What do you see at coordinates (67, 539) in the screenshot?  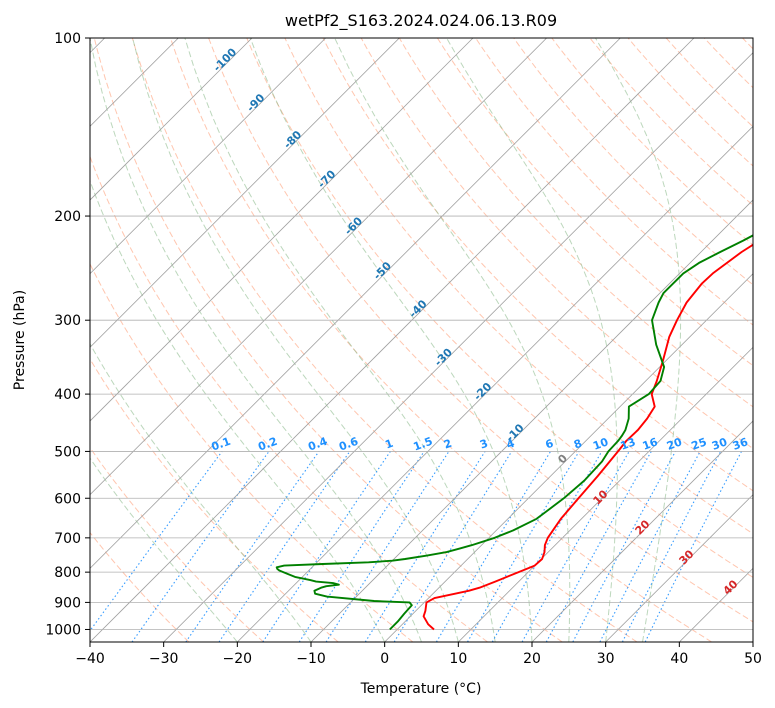 I see `y-tick-label: 700` at bounding box center [67, 539].